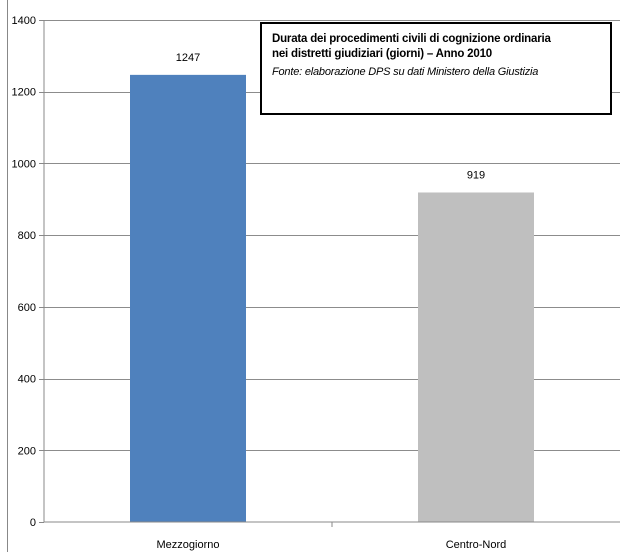 Image resolution: width=620 pixels, height=552 pixels. What do you see at coordinates (476, 545) in the screenshot?
I see `x-tick-label: Centro-Nord` at bounding box center [476, 545].